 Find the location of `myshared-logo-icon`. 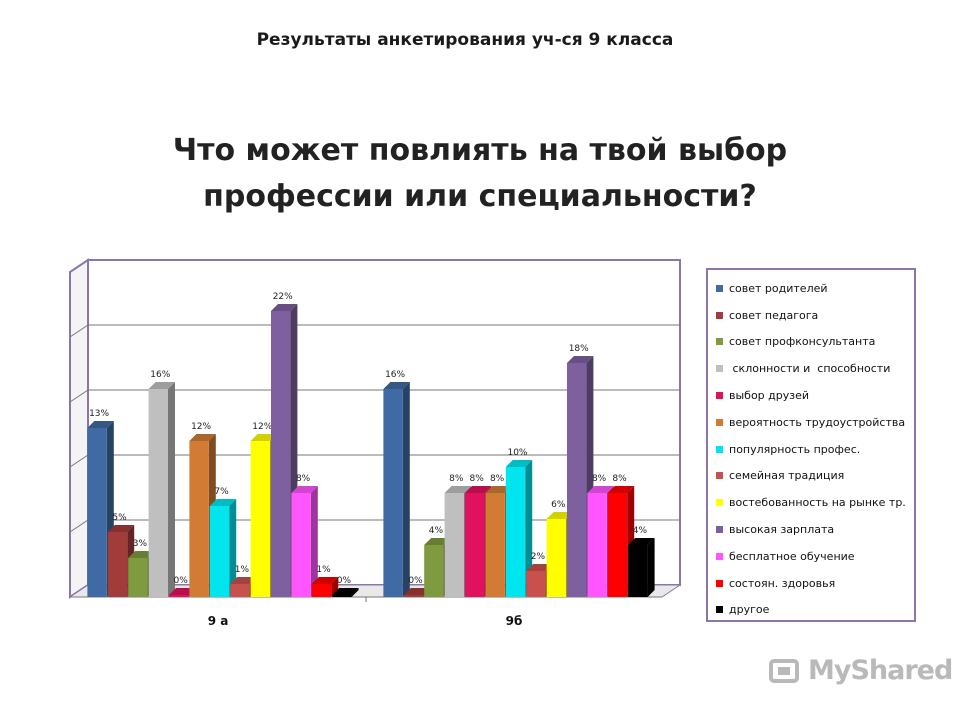

myshared-logo-icon is located at coordinates (784, 671).